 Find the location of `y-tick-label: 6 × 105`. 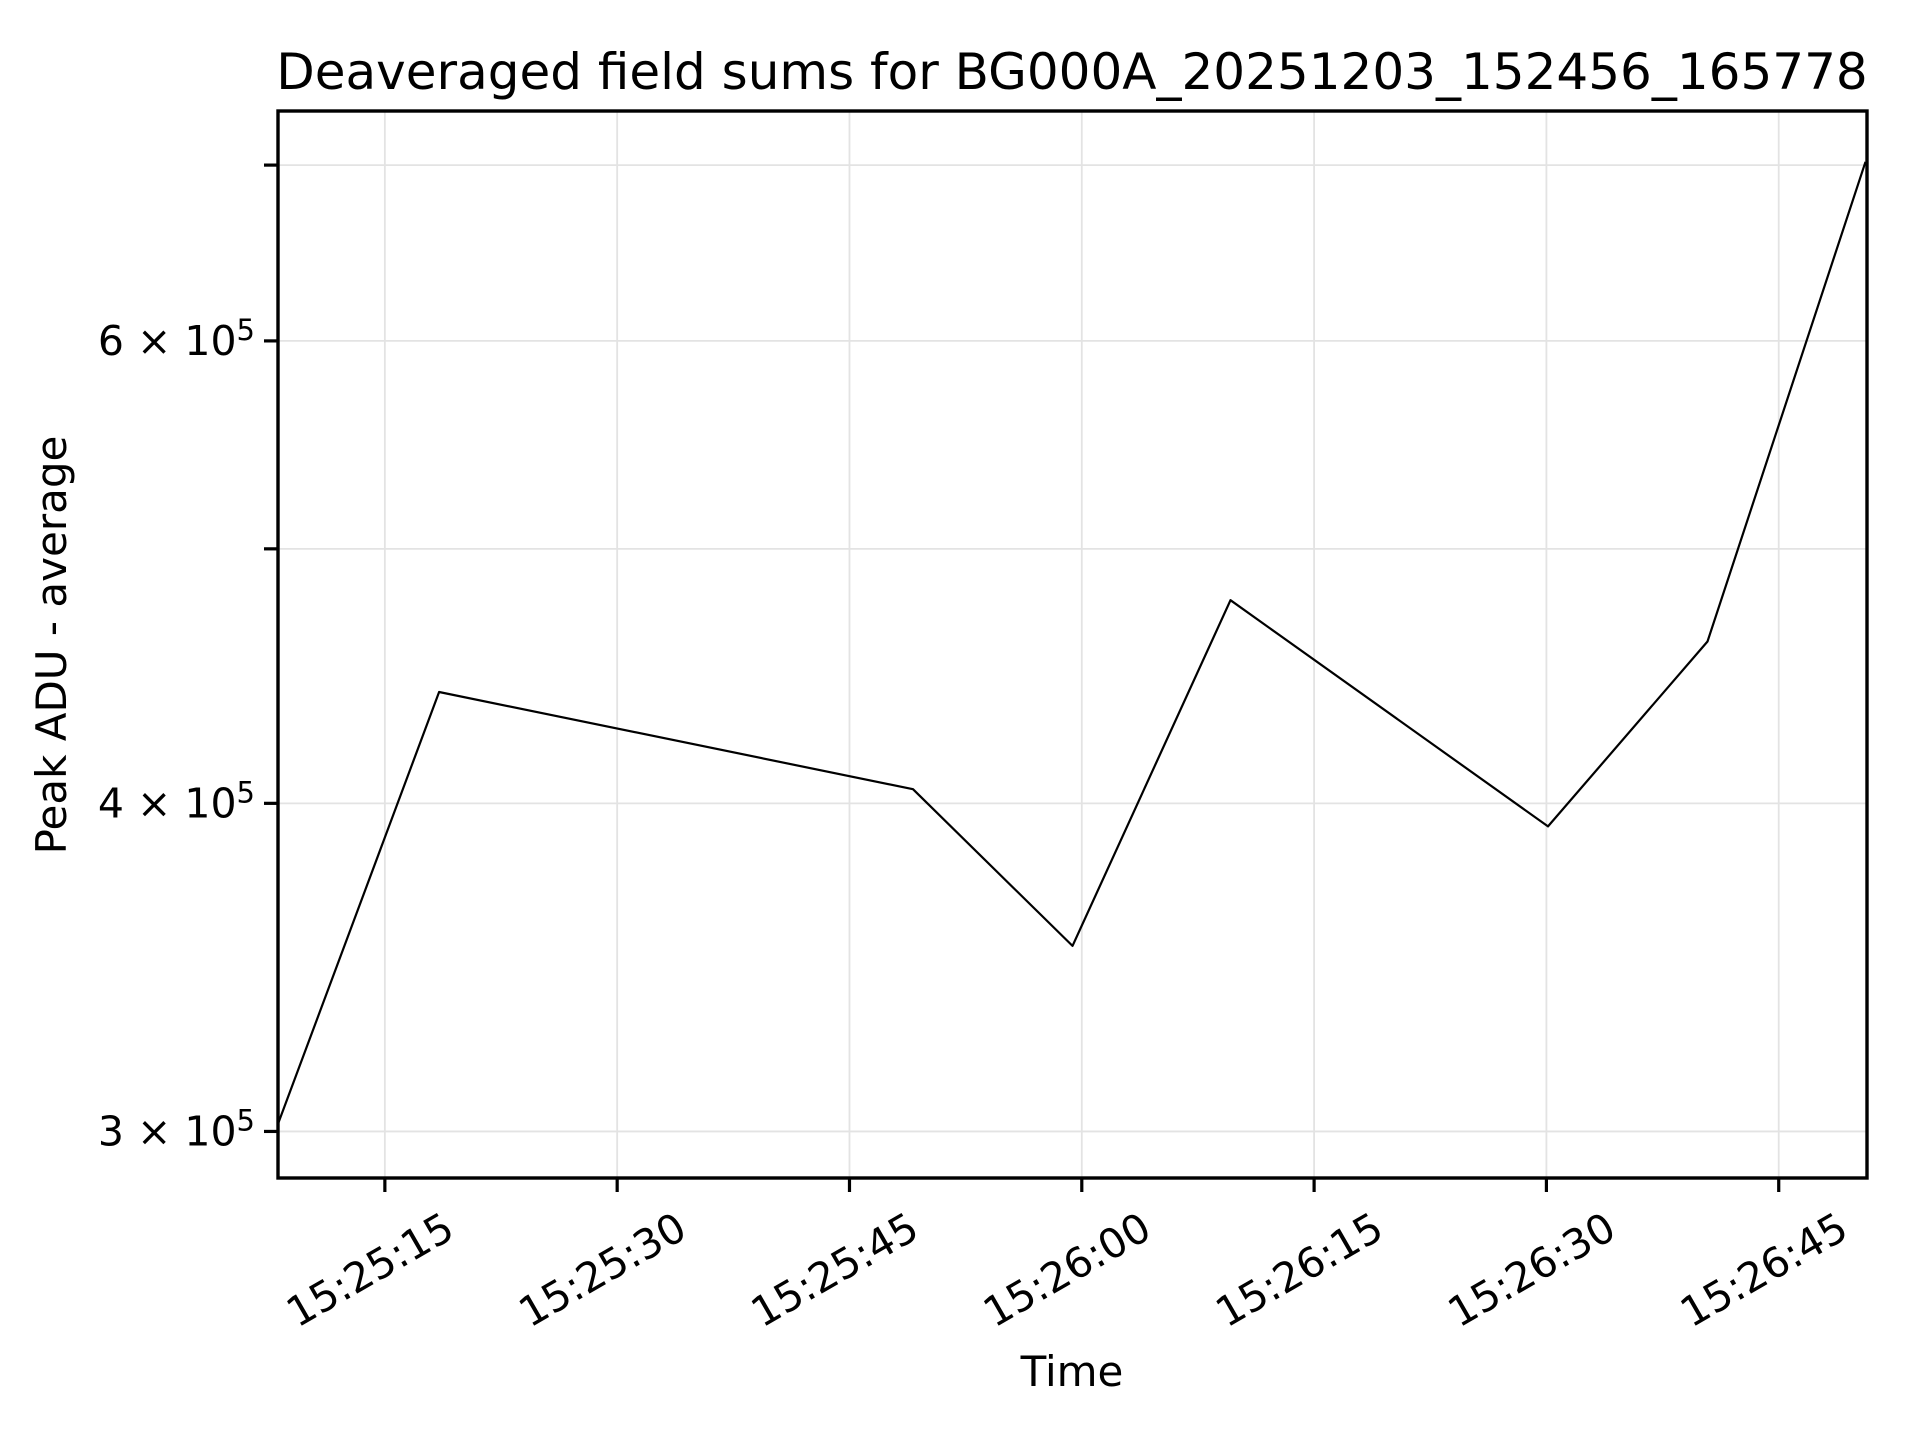

y-tick-label: 6 × 105 is located at coordinates (176, 339).